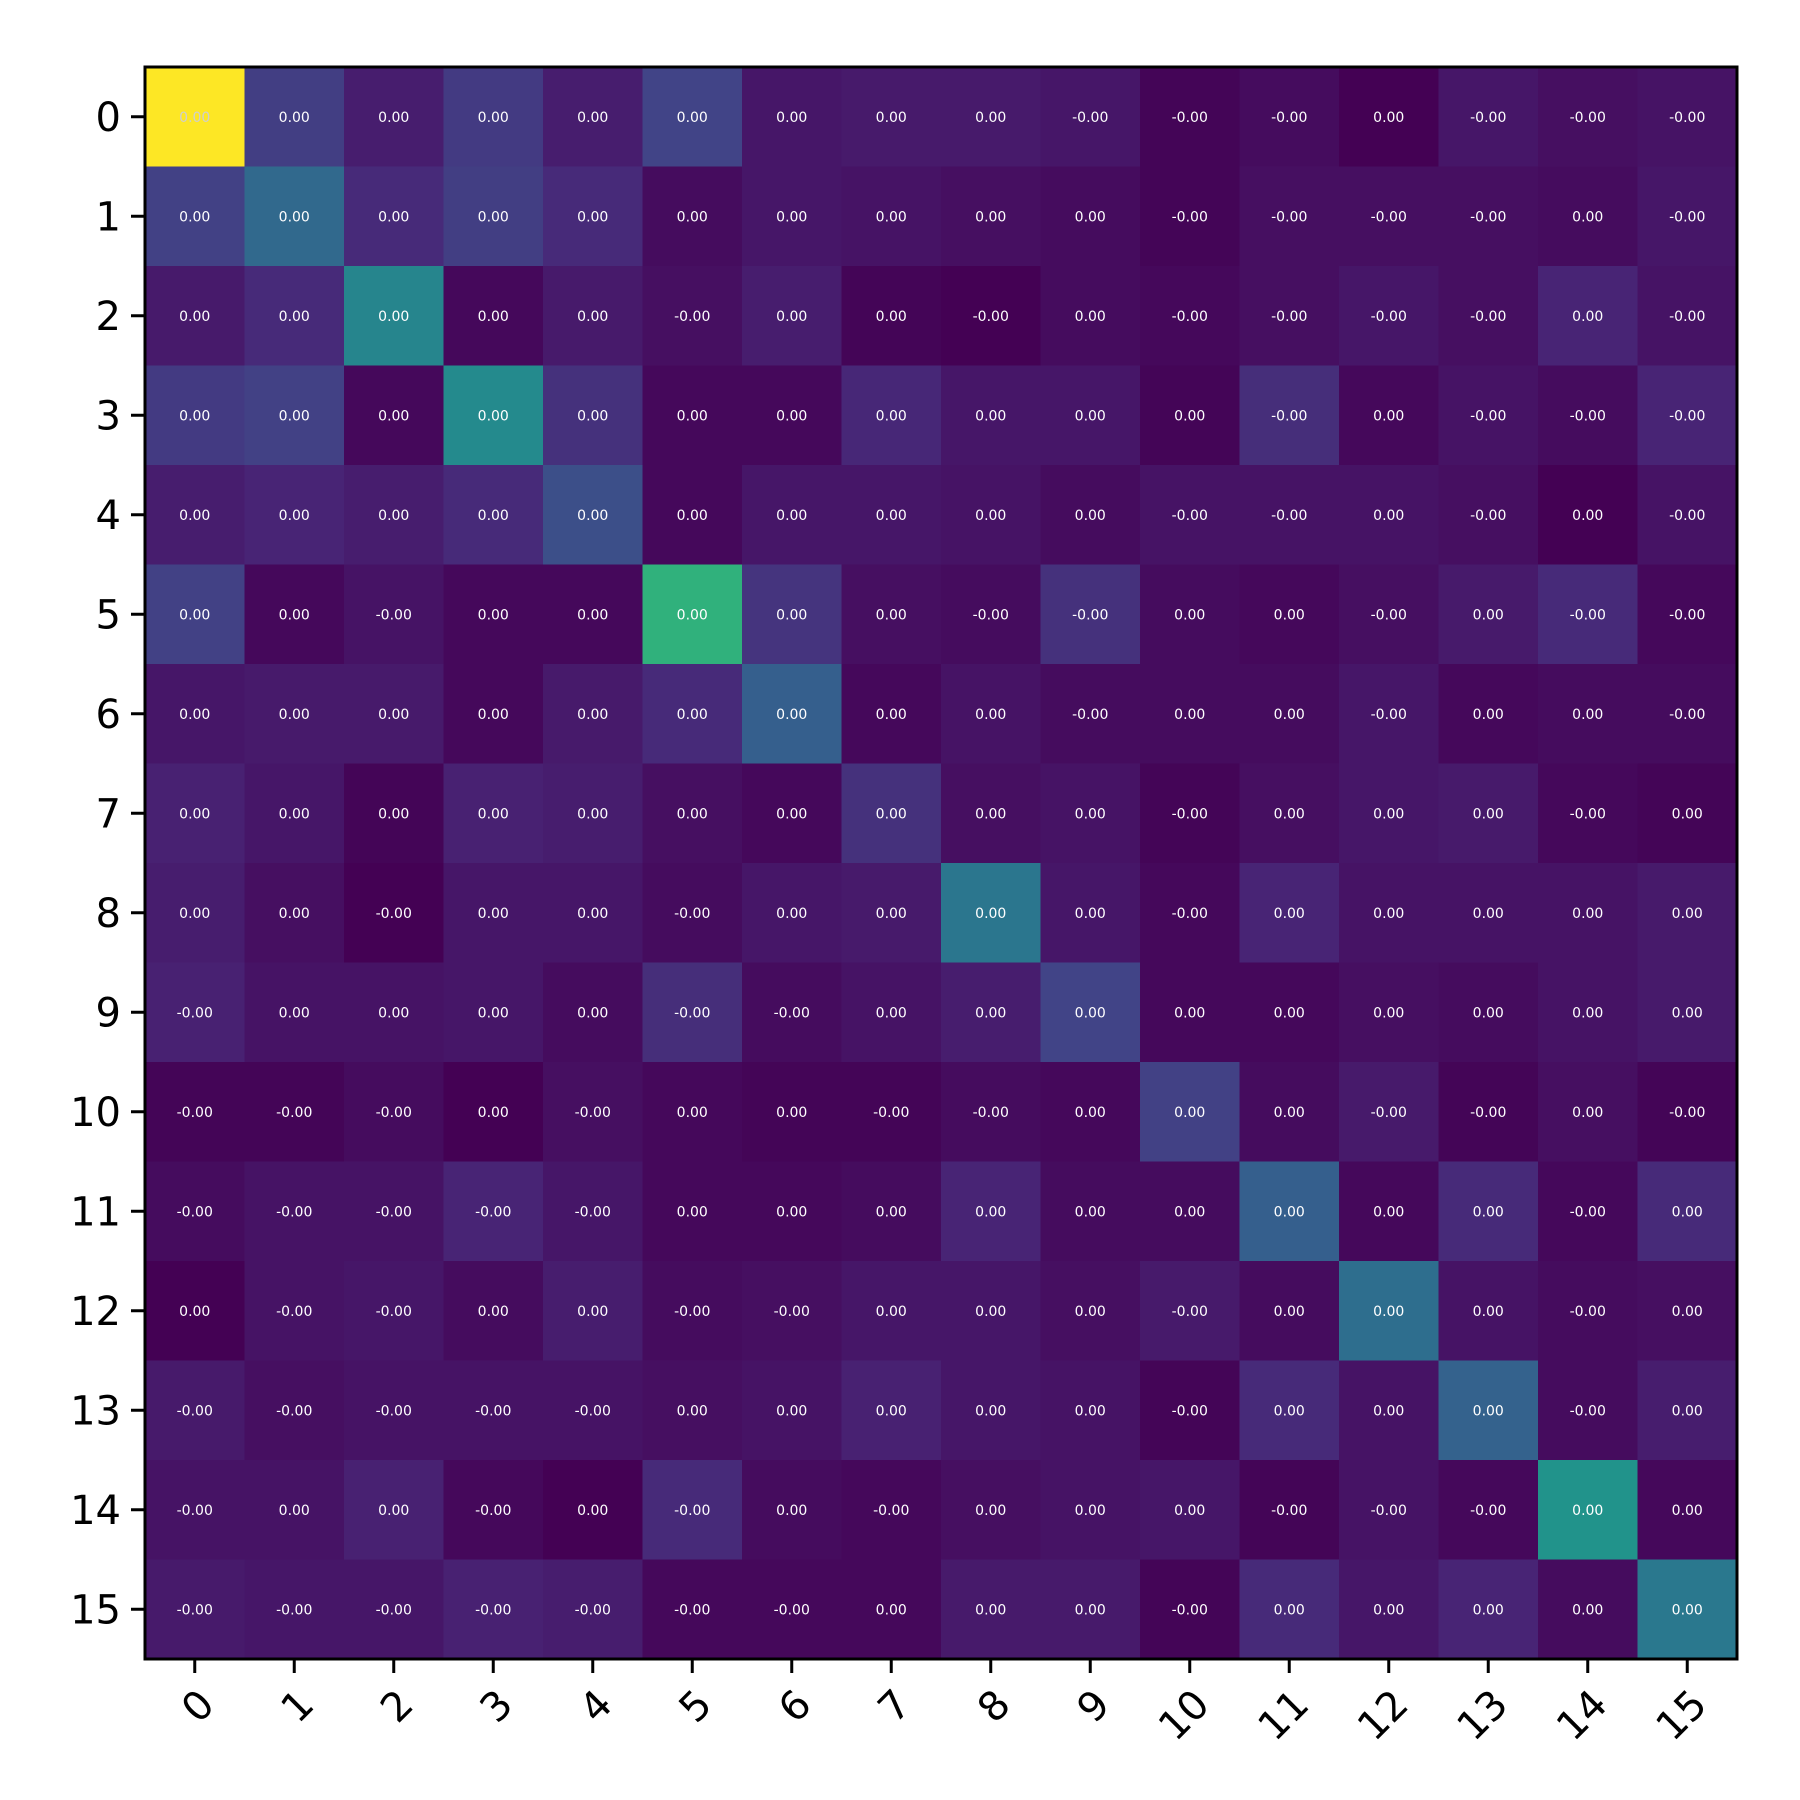  I want to click on heatmap-cell-r0-c6, so click(792, 117).